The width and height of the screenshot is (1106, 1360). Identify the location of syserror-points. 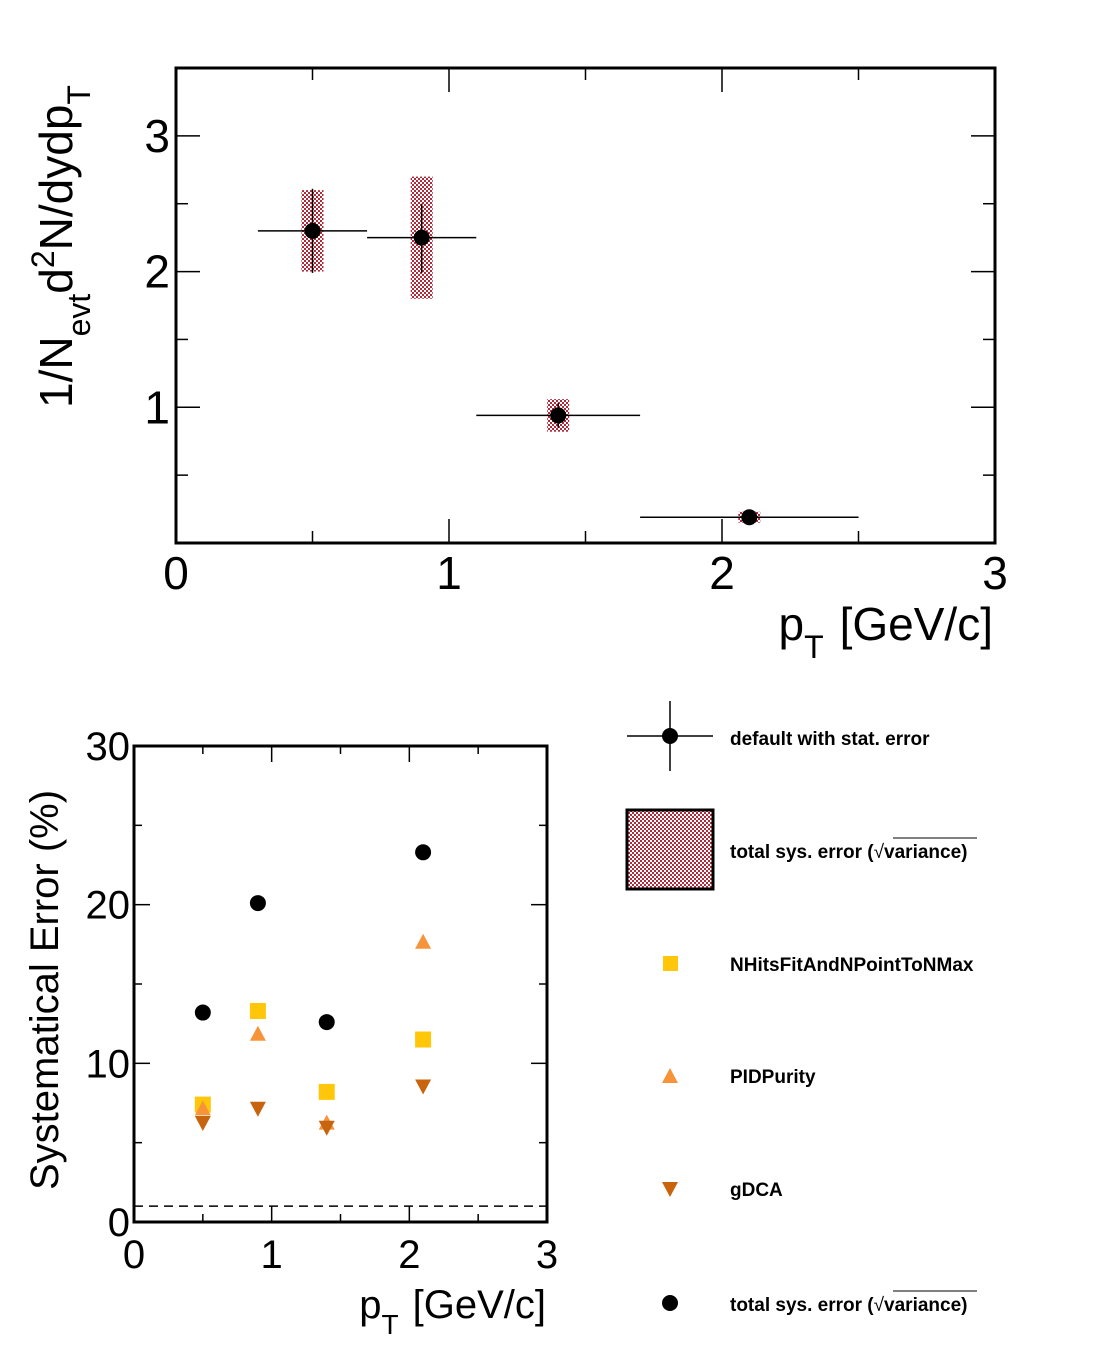
(313, 990).